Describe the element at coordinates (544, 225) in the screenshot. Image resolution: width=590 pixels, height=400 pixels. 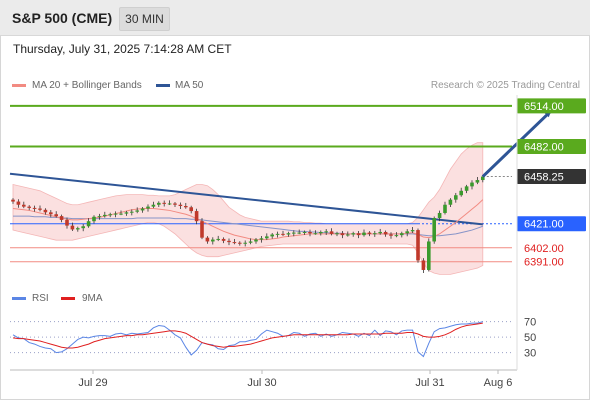
I see `price-label-6421.00: 6421.00` at that location.